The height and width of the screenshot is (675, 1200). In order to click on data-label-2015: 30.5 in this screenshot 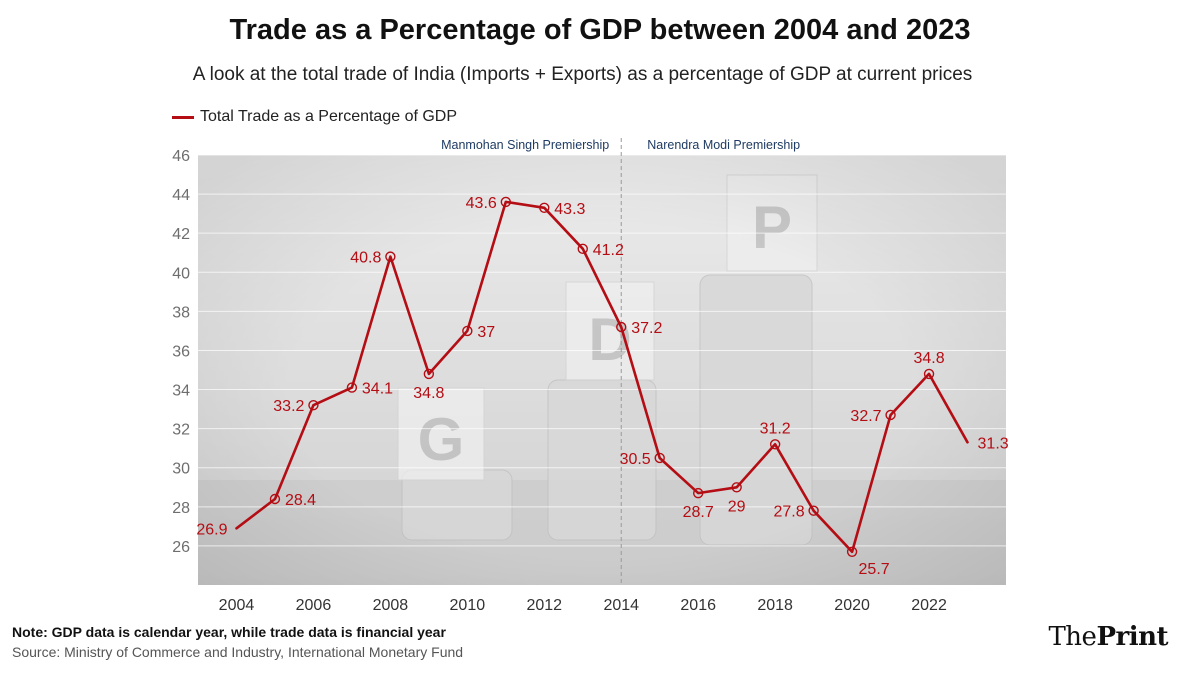, I will do `click(635, 459)`.